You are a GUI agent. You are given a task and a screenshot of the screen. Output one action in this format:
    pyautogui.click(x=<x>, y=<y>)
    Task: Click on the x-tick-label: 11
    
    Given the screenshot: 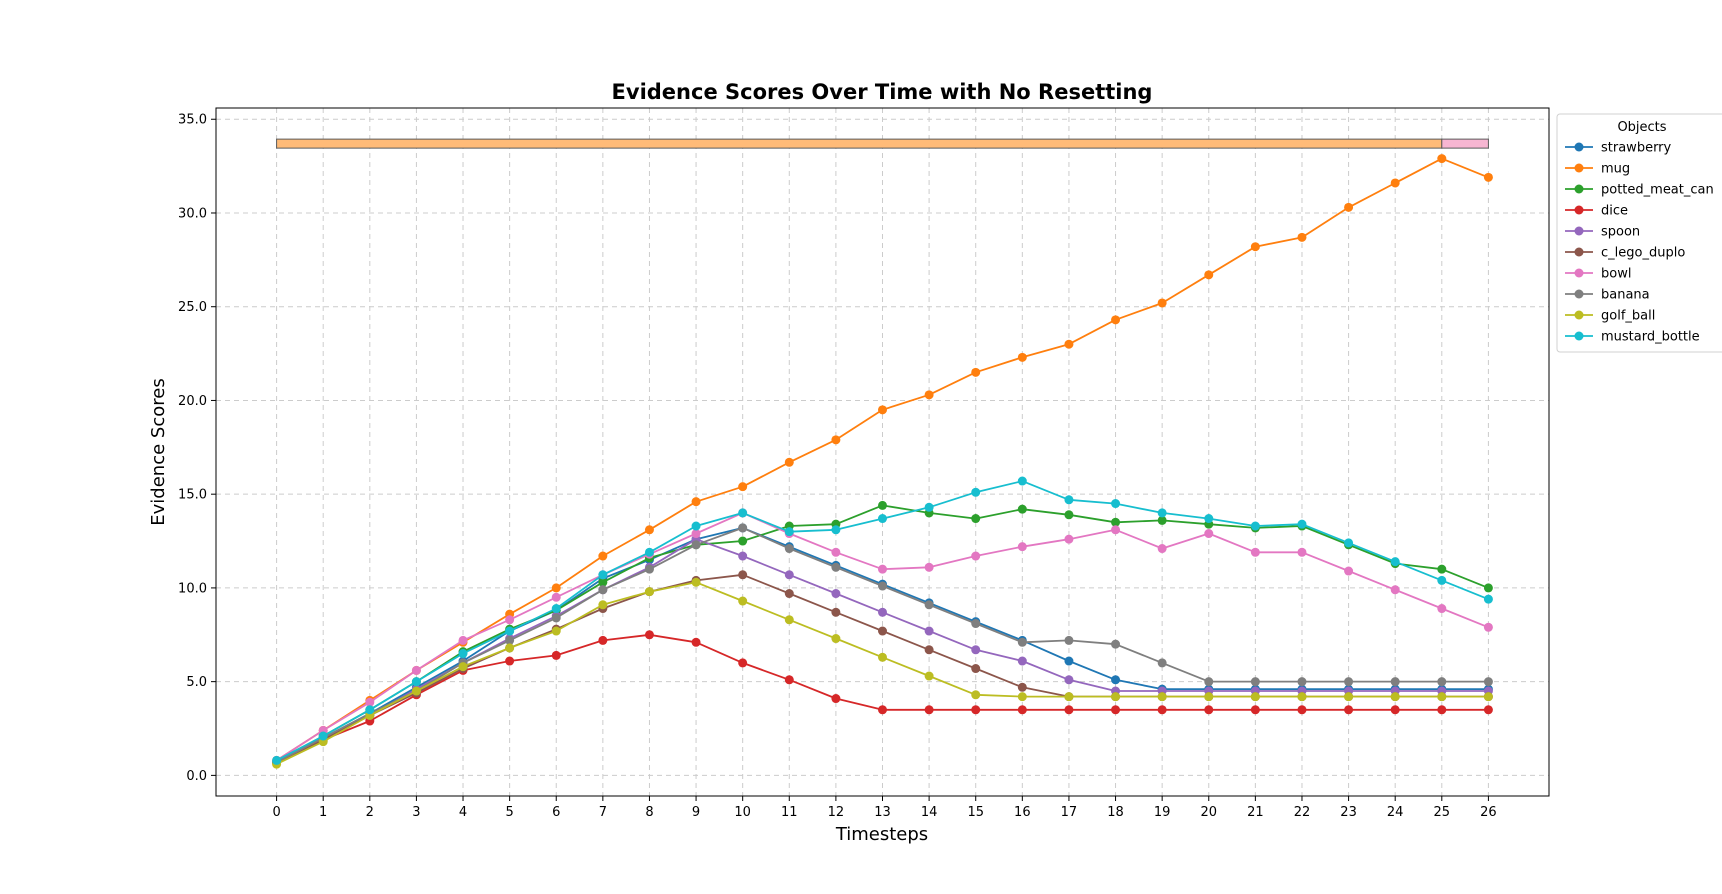 What is the action you would take?
    pyautogui.click(x=789, y=812)
    